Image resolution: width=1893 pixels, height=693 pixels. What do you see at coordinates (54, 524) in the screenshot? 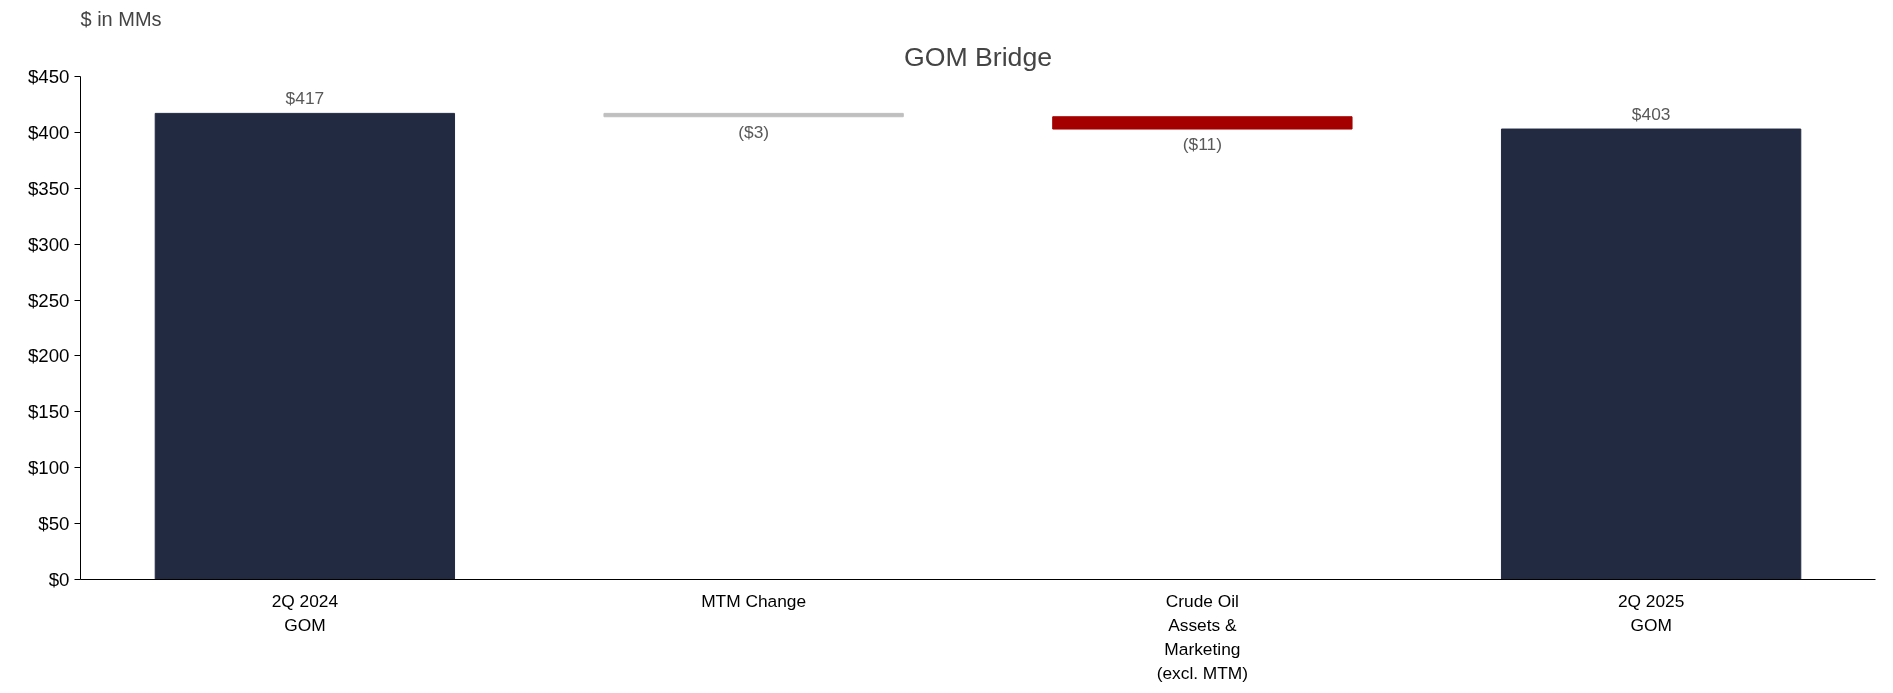
I see `y-tick-label: $50` at bounding box center [54, 524].